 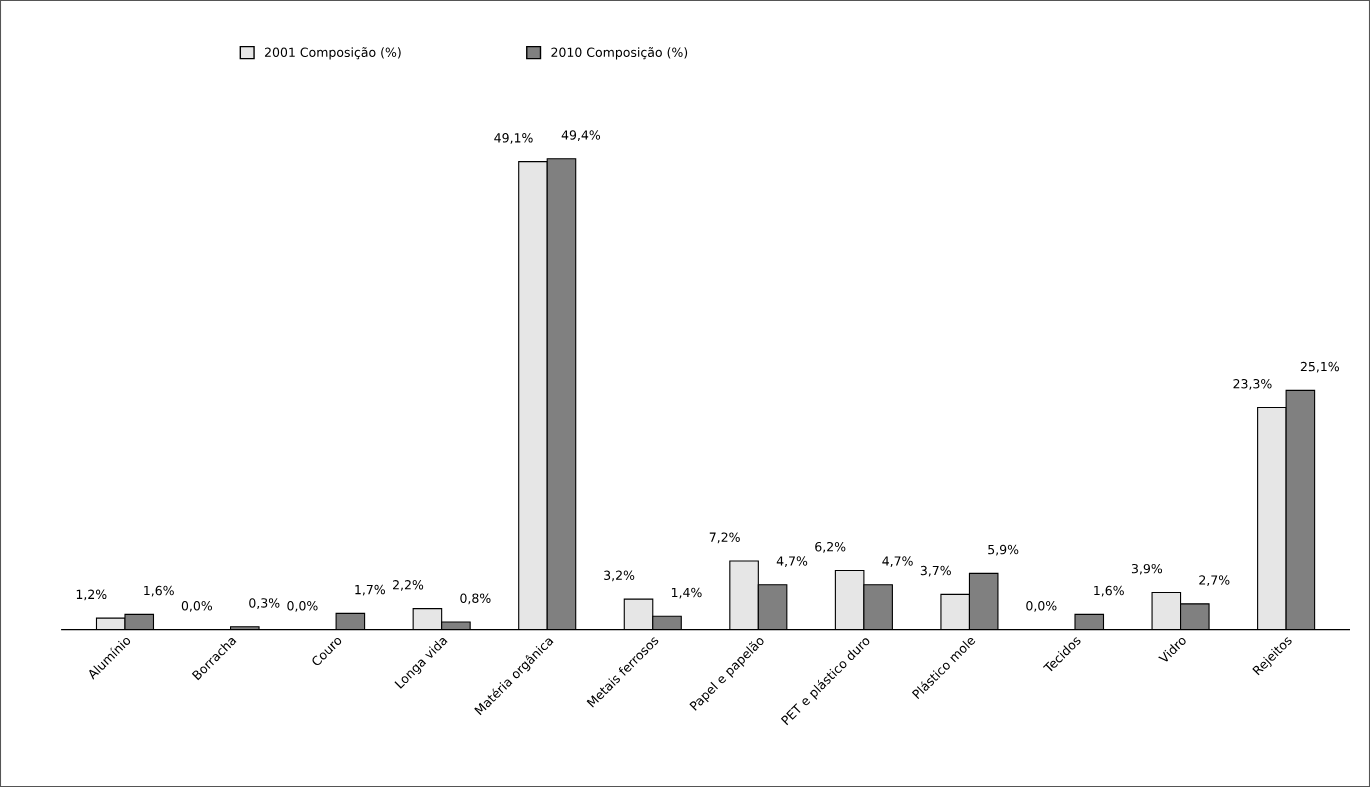 What do you see at coordinates (513, 138) in the screenshot?
I see `data-label: 49,1%` at bounding box center [513, 138].